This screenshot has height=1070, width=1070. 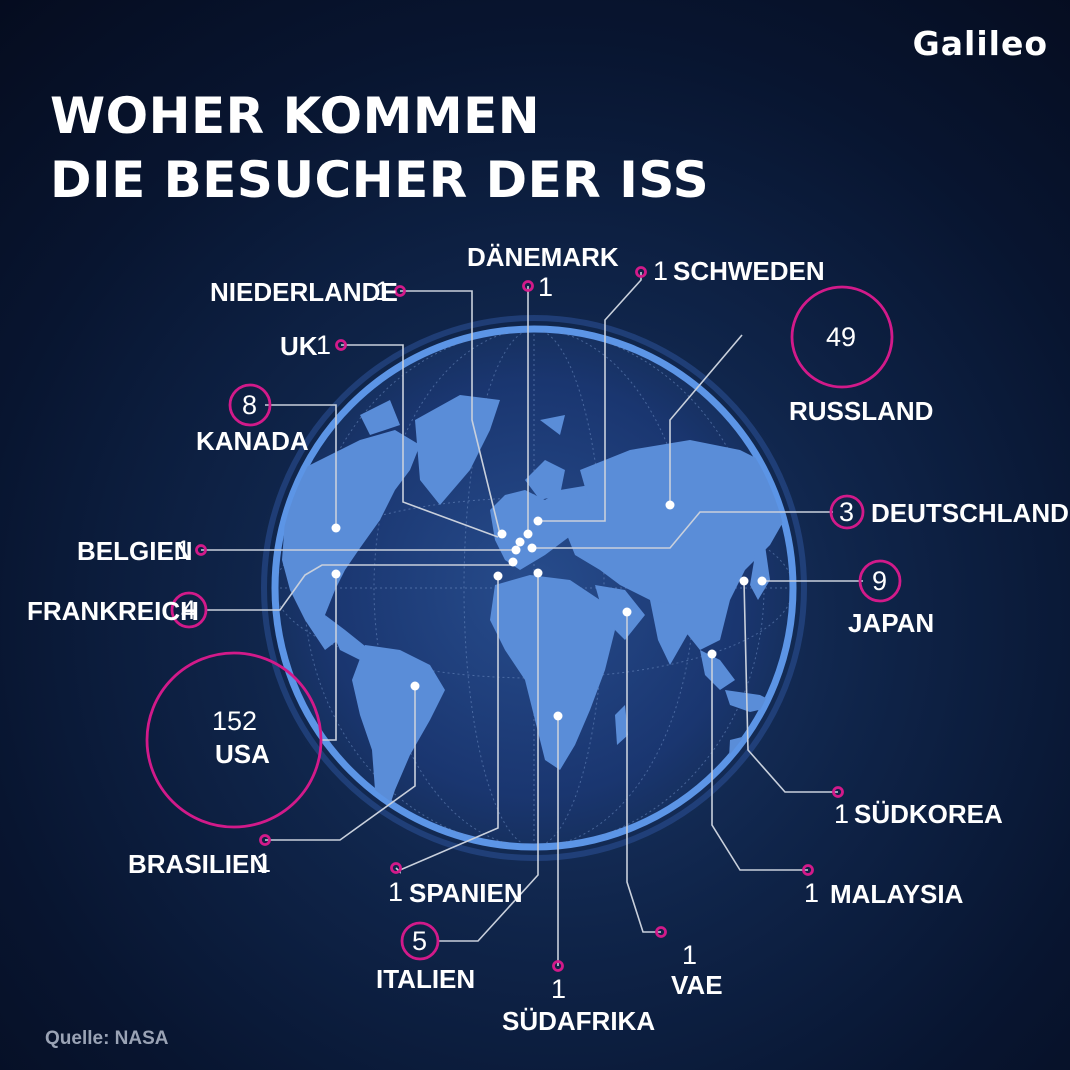 I want to click on marker-suedkorea, so click(x=838, y=792).